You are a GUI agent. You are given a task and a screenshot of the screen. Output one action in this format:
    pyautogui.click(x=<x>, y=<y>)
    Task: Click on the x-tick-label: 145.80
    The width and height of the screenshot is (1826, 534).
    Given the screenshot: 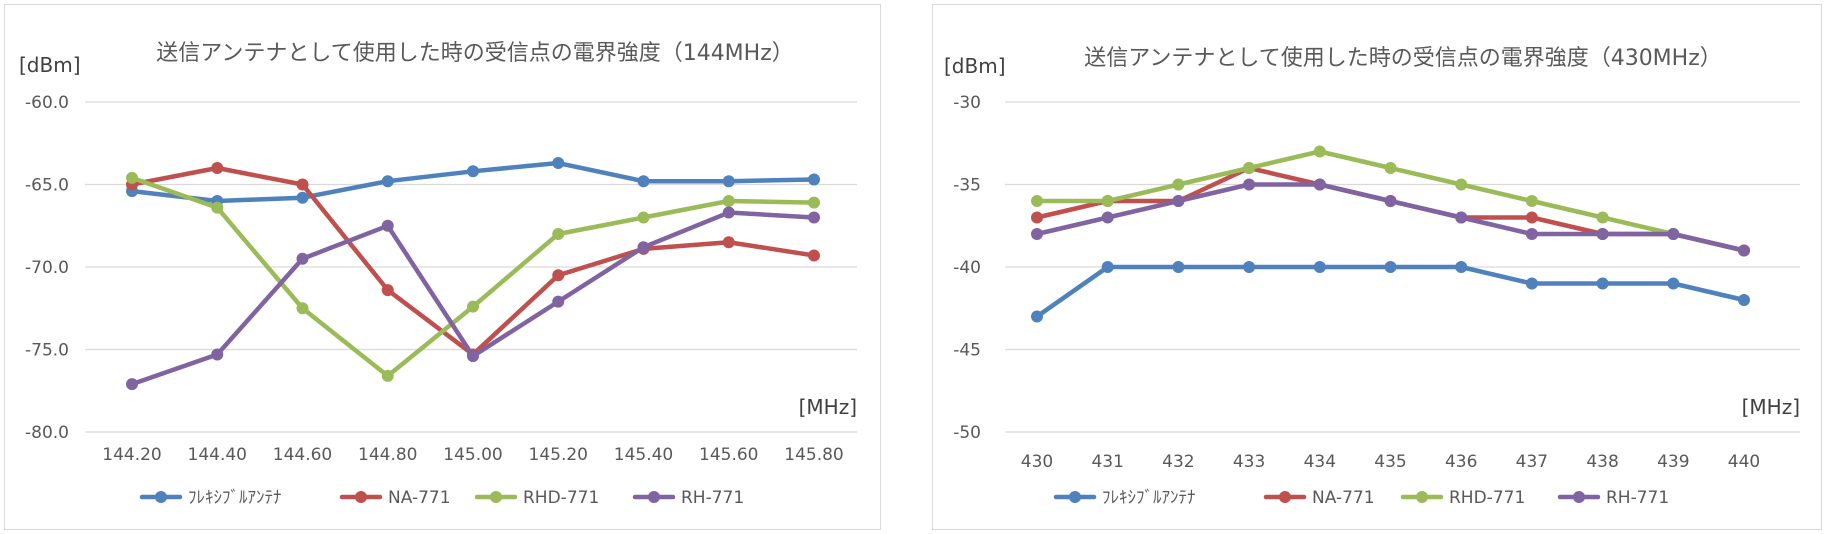 What is the action you would take?
    pyautogui.click(x=813, y=455)
    